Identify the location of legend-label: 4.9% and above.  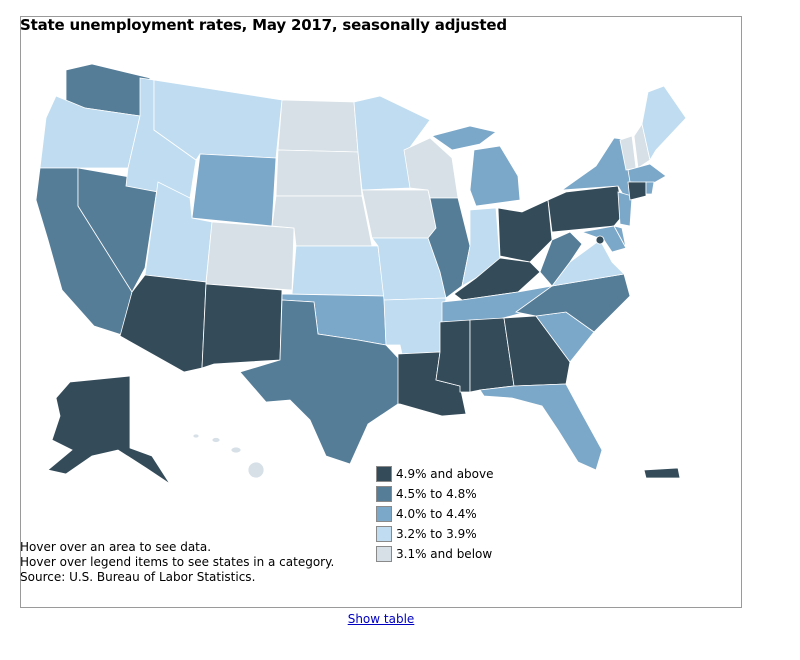
(445, 474).